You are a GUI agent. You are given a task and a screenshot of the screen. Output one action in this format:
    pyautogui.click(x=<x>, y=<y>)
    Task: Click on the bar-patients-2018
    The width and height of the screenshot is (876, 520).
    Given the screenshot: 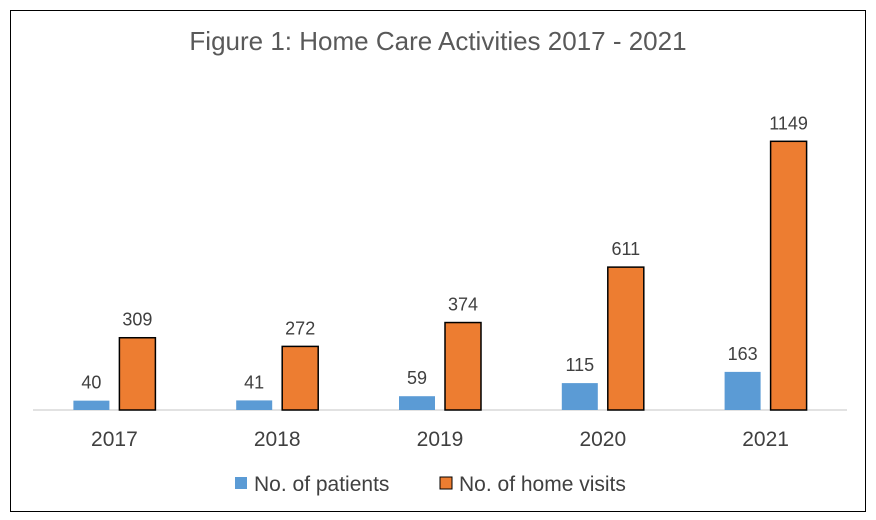 What is the action you would take?
    pyautogui.click(x=254, y=405)
    